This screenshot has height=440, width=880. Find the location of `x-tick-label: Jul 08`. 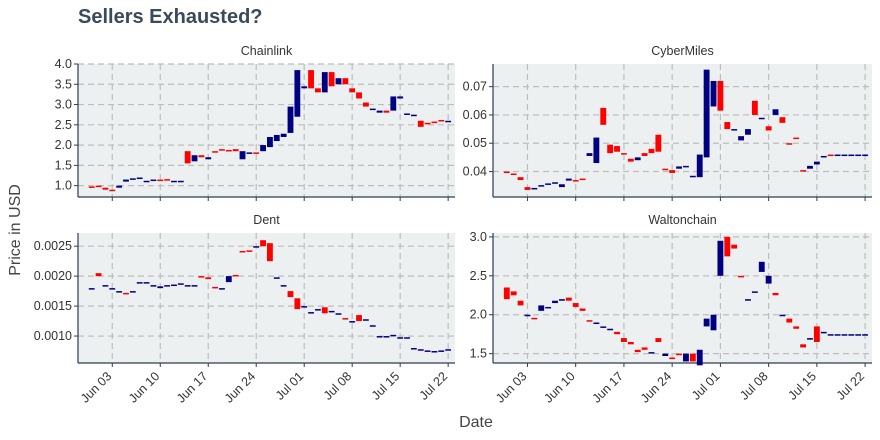

x-tick-label: Jul 08 is located at coordinates (754, 386).